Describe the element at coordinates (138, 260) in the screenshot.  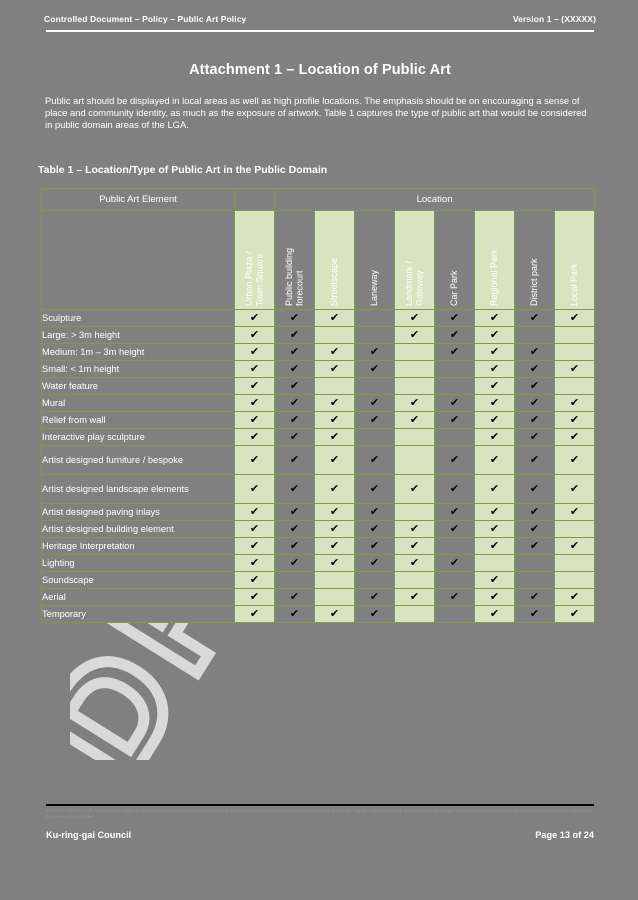
I see `column-header-blank` at that location.